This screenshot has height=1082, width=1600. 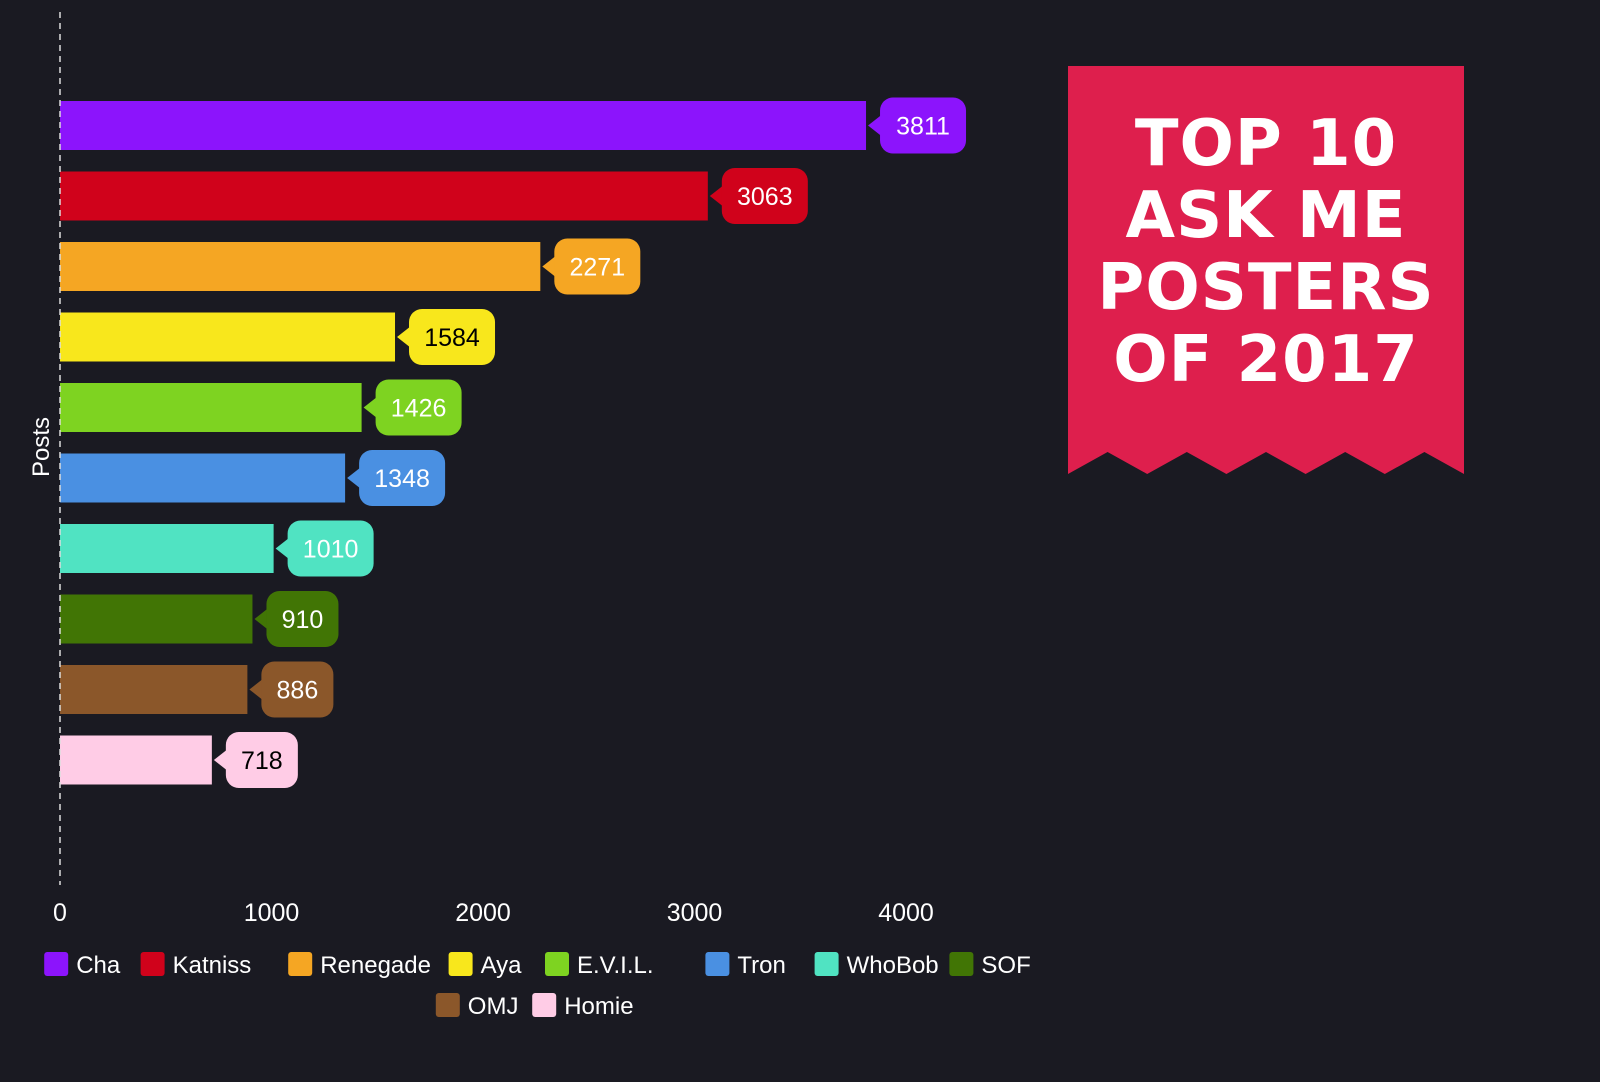 What do you see at coordinates (502, 965) in the screenshot?
I see `legend-label: Aya` at bounding box center [502, 965].